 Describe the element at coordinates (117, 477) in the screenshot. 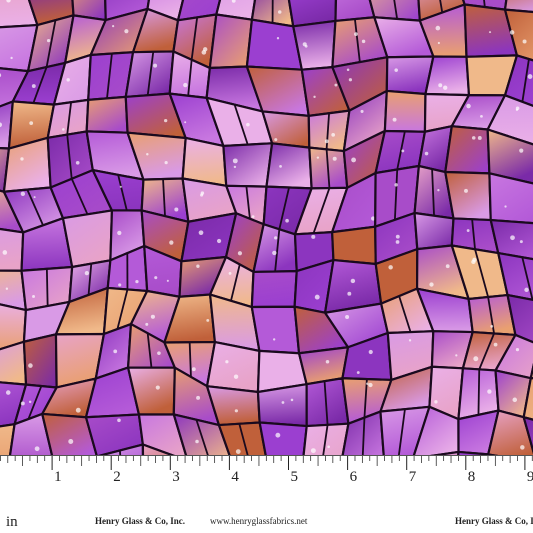

I see `ruler-label: 2` at that location.